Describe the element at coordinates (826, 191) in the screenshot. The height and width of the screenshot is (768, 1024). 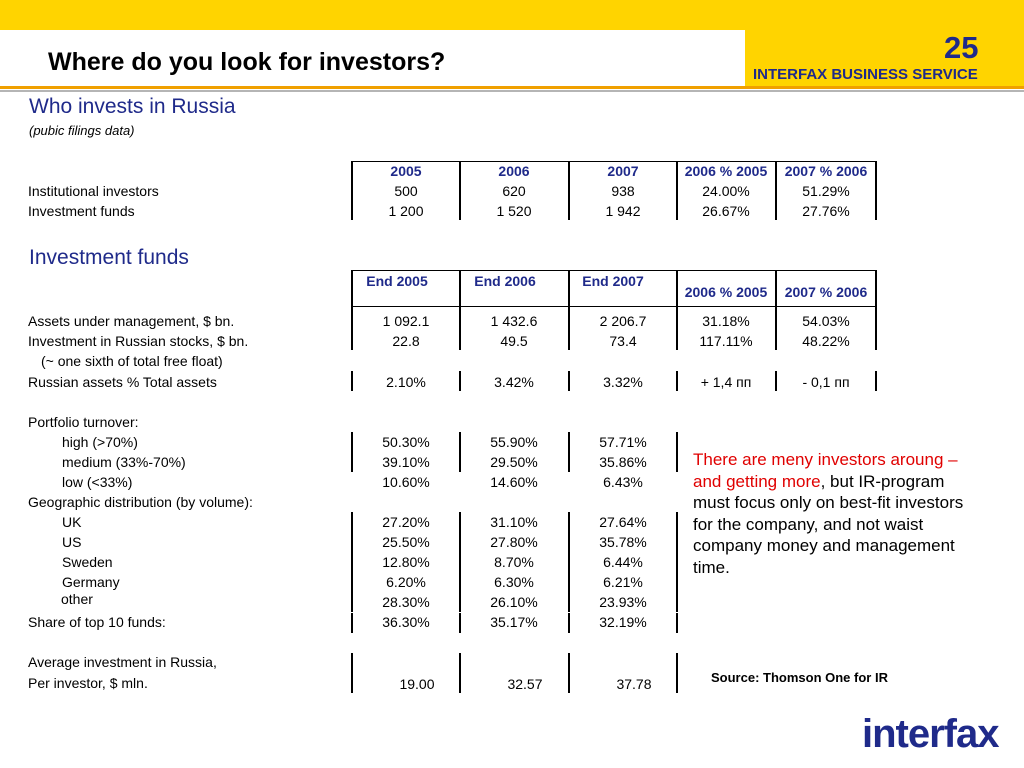
I see `table-cell: 51.29%` at that location.